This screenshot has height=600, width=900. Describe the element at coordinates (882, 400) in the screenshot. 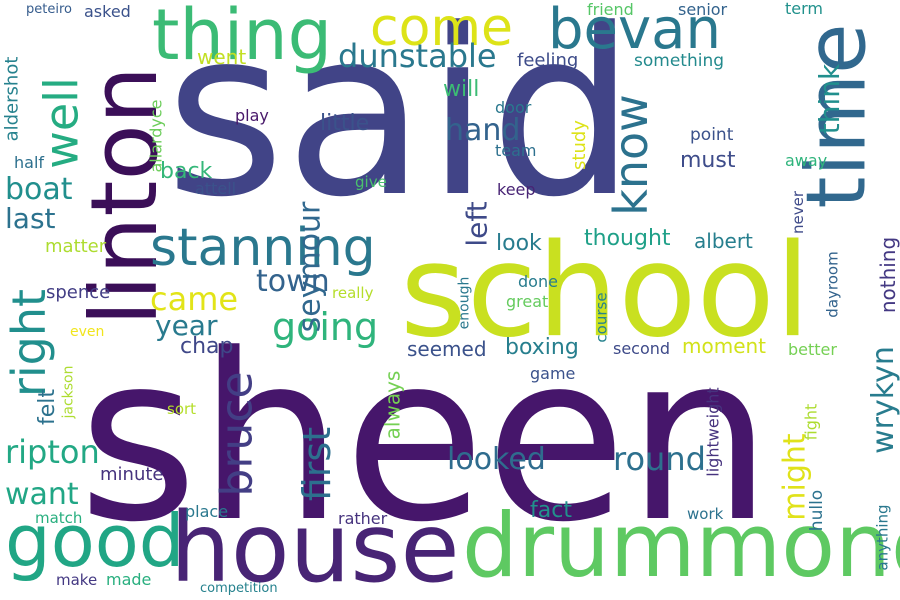

I see `word: wrykyn` at that location.